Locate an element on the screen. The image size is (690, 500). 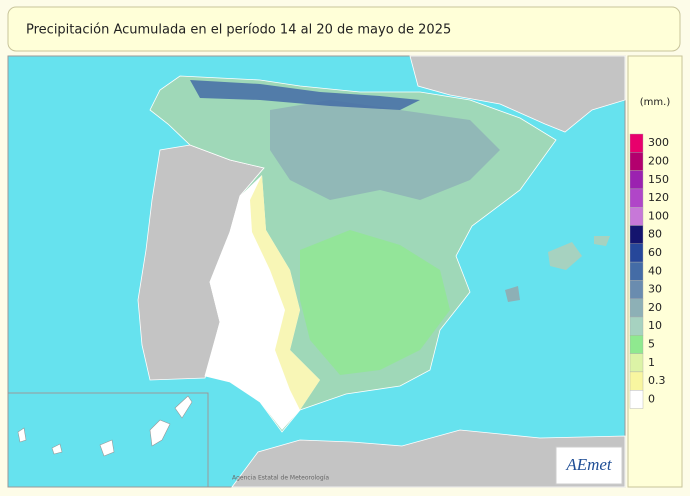
legend-unit: (mm.) is located at coordinates (655, 102).